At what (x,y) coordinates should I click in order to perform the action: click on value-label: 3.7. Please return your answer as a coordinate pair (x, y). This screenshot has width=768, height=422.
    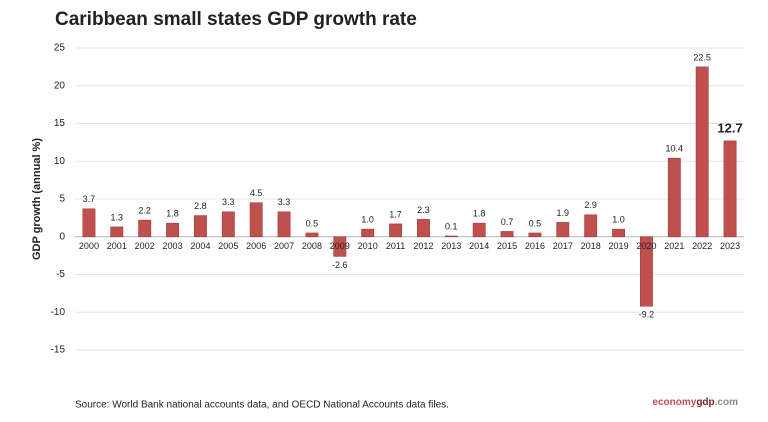
    Looking at the image, I should click on (89, 199).